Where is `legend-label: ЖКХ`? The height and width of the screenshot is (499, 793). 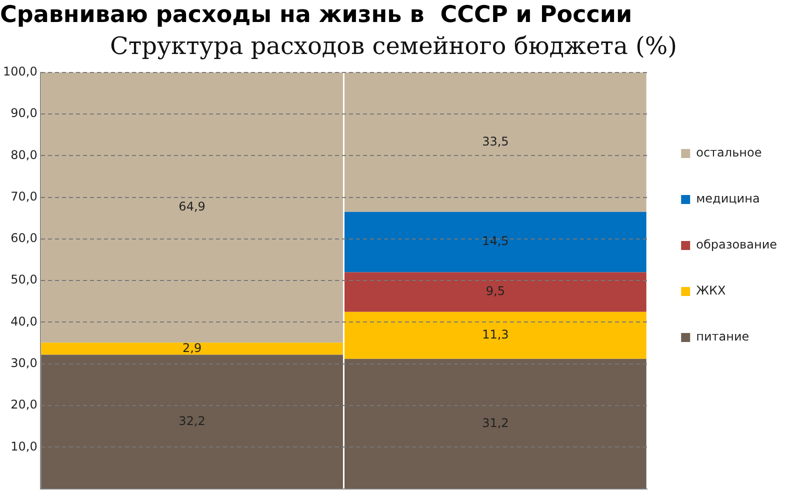 legend-label: ЖКХ is located at coordinates (711, 291).